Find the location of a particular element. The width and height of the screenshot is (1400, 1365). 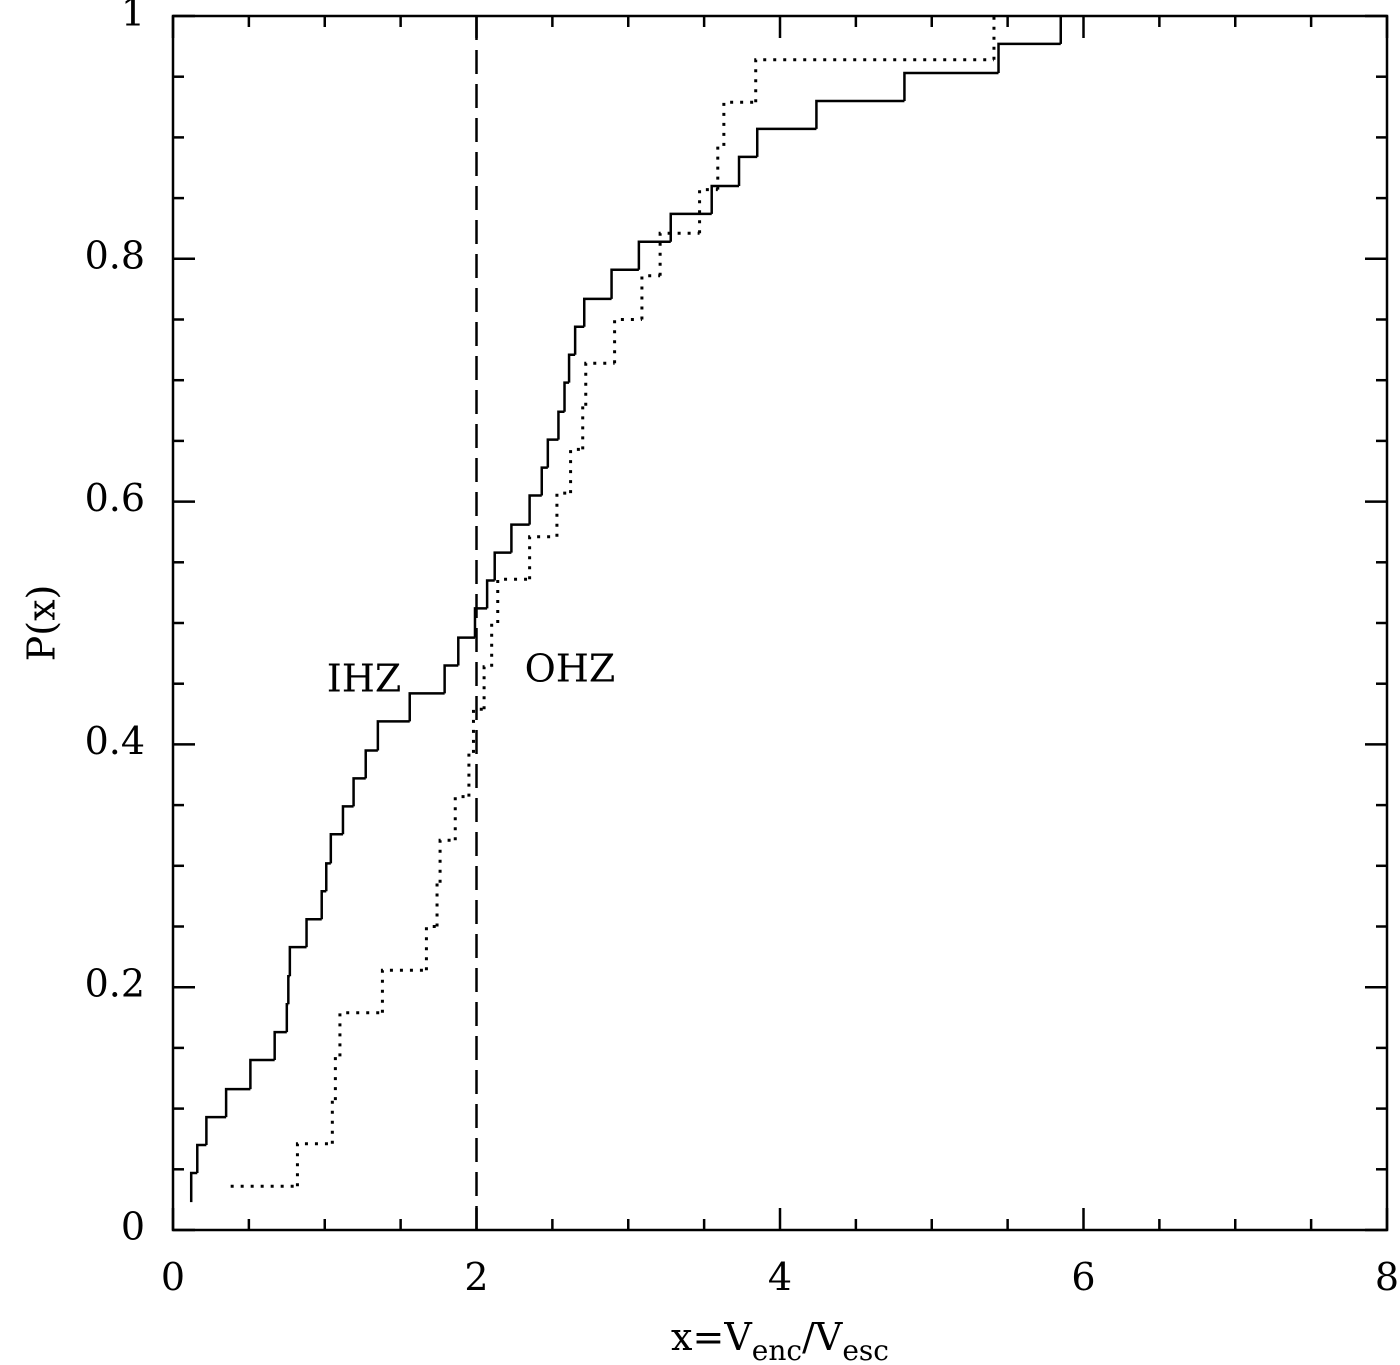

y-tick-label: 1 is located at coordinates (133, 17).